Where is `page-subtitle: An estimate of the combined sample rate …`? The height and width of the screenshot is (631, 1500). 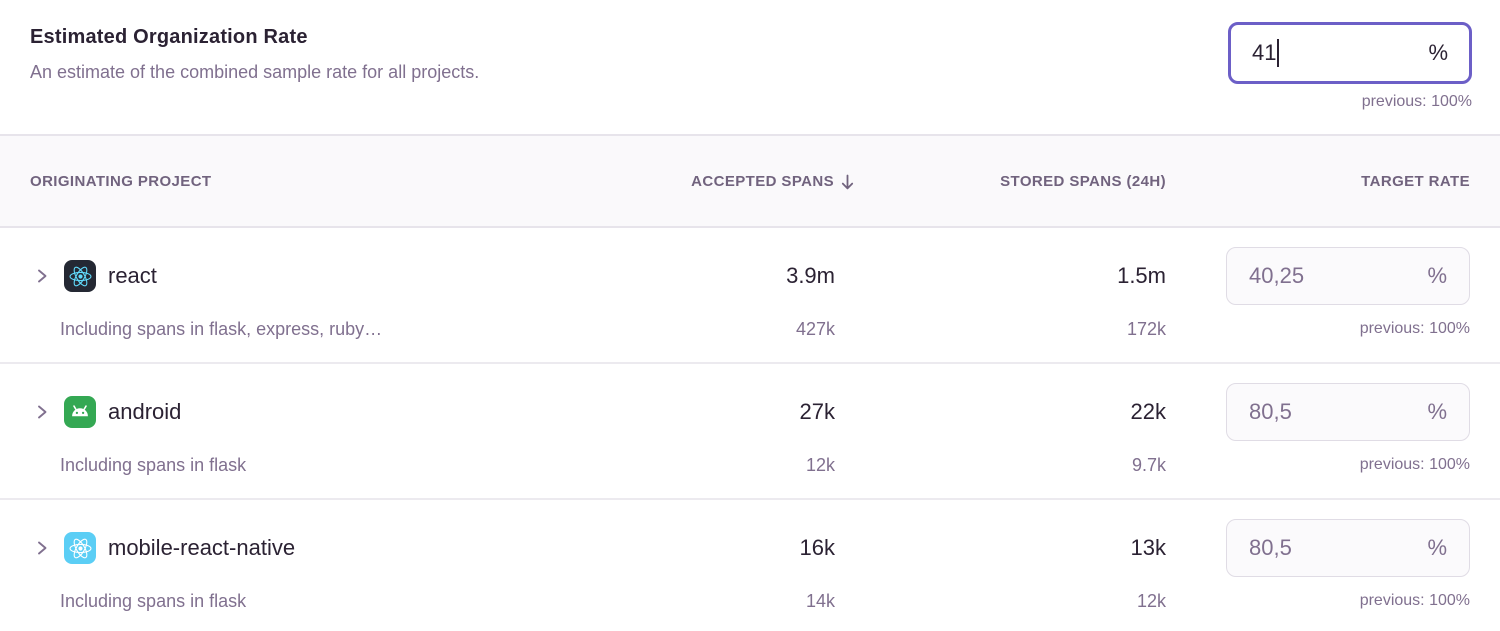
page-subtitle: An estimate of the combined sample rate … is located at coordinates (255, 72).